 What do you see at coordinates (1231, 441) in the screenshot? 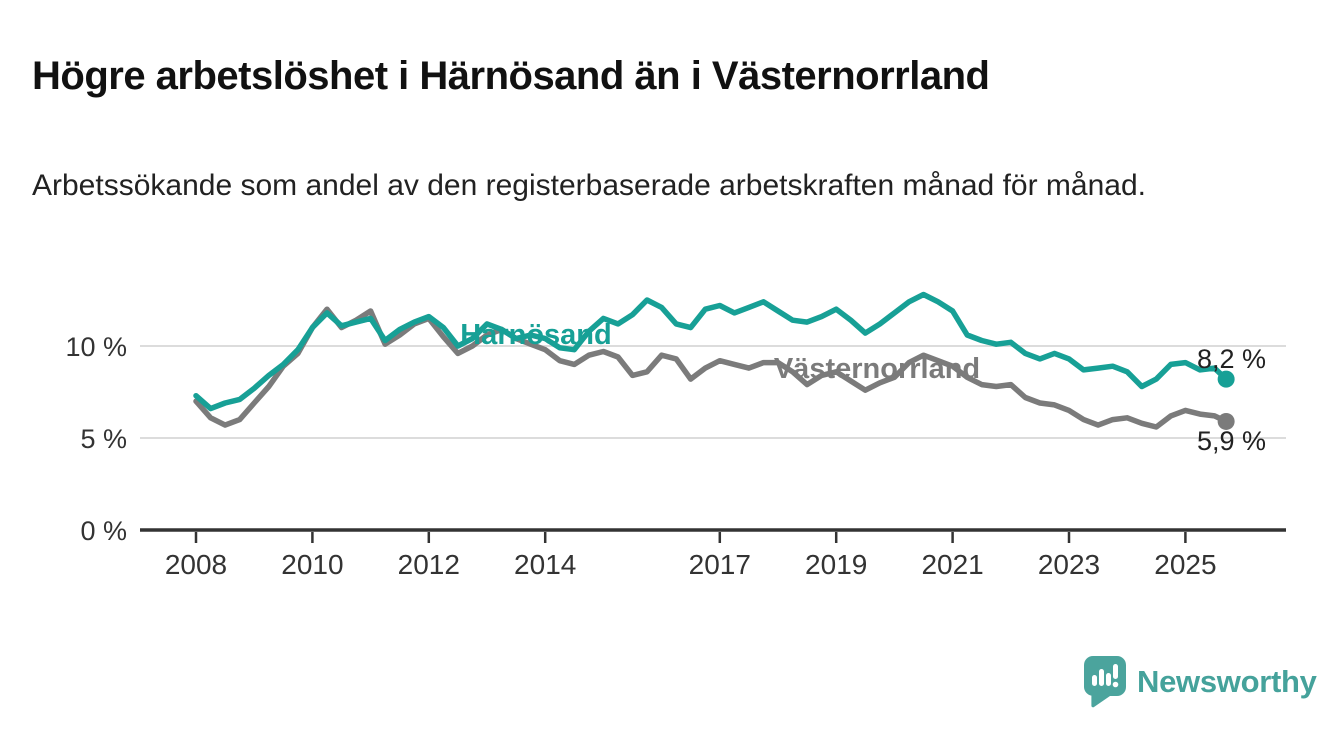
I see `end-value-label-västernorrland: 5,9 %` at bounding box center [1231, 441].